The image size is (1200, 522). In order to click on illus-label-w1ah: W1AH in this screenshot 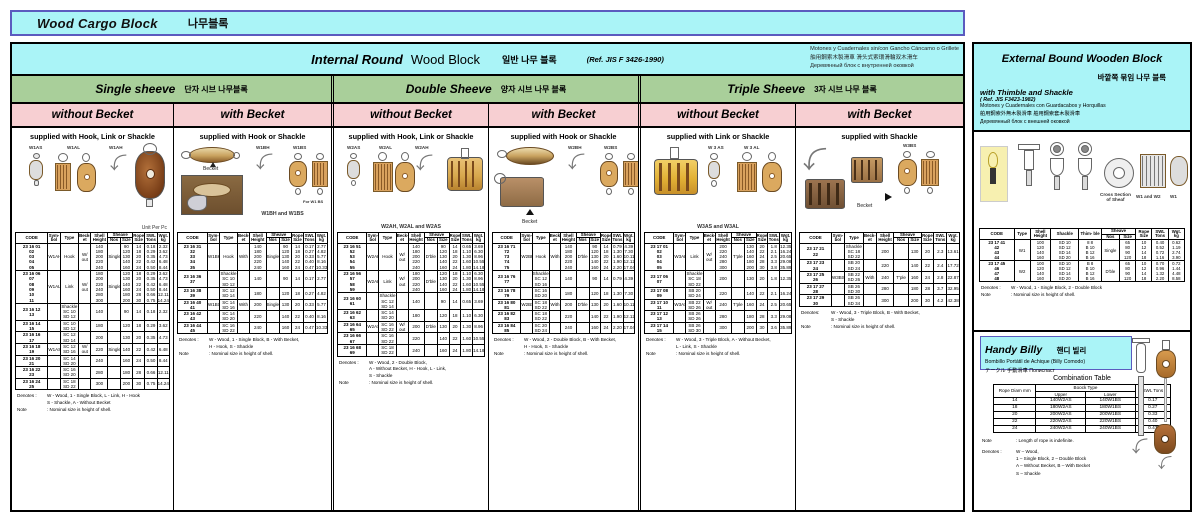, I will do `click(116, 147)`.